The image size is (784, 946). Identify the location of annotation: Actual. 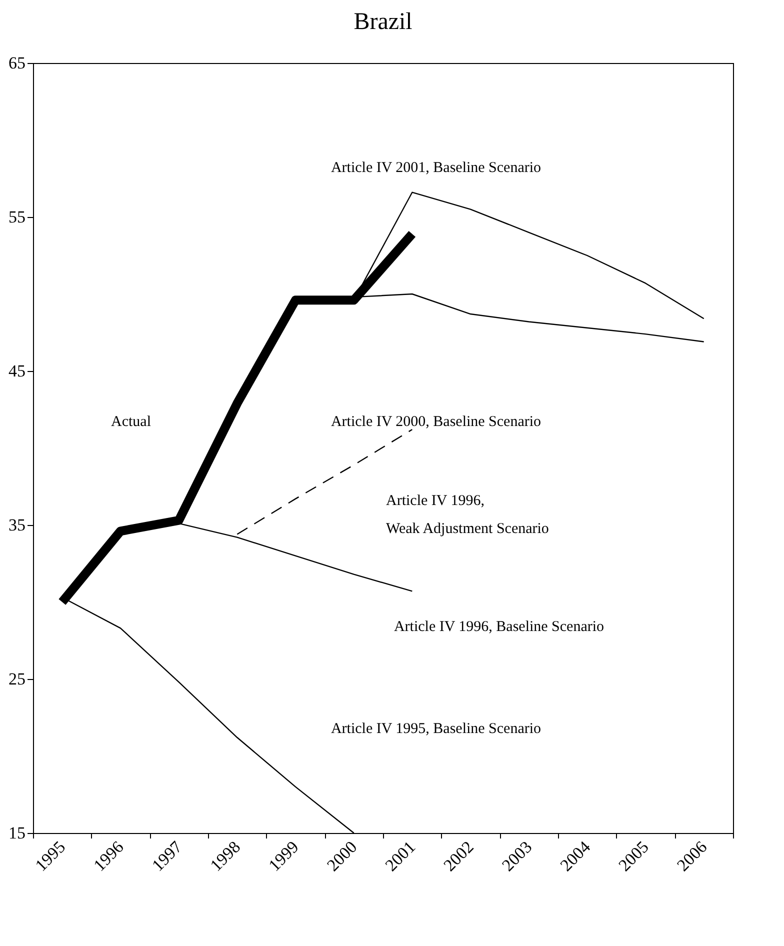
(131, 422).